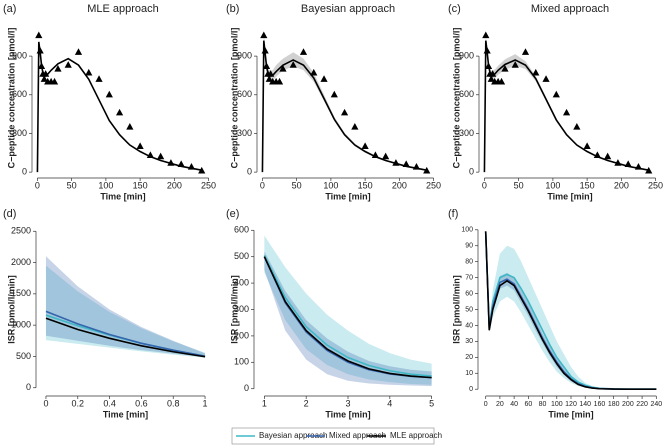 The height and width of the screenshot is (447, 667). I want to click on panel-title: Mixed approach, so click(570, 9).